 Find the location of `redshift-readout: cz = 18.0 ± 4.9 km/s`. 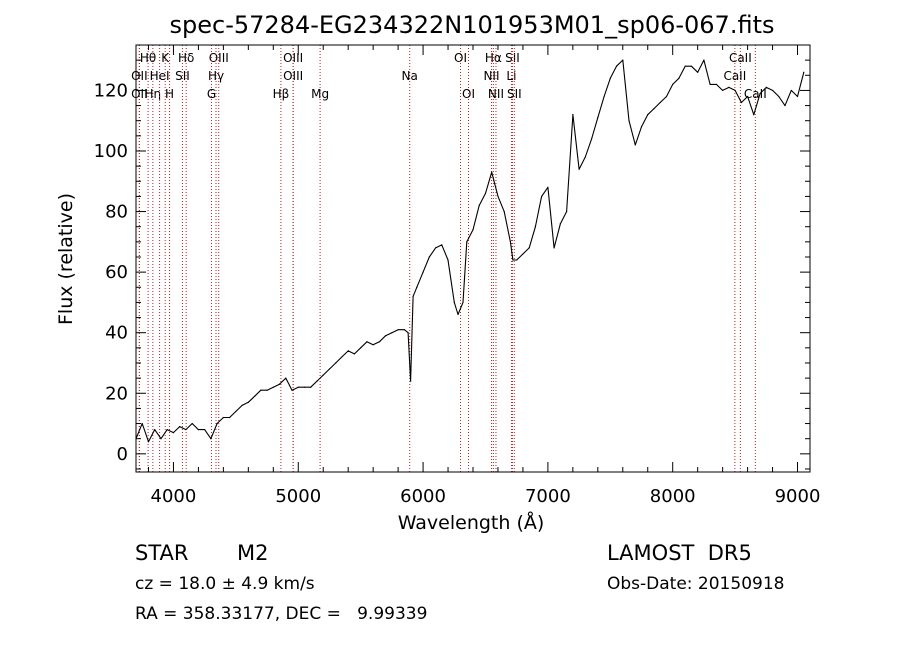

redshift-readout: cz = 18.0 ± 4.9 km/s is located at coordinates (225, 584).